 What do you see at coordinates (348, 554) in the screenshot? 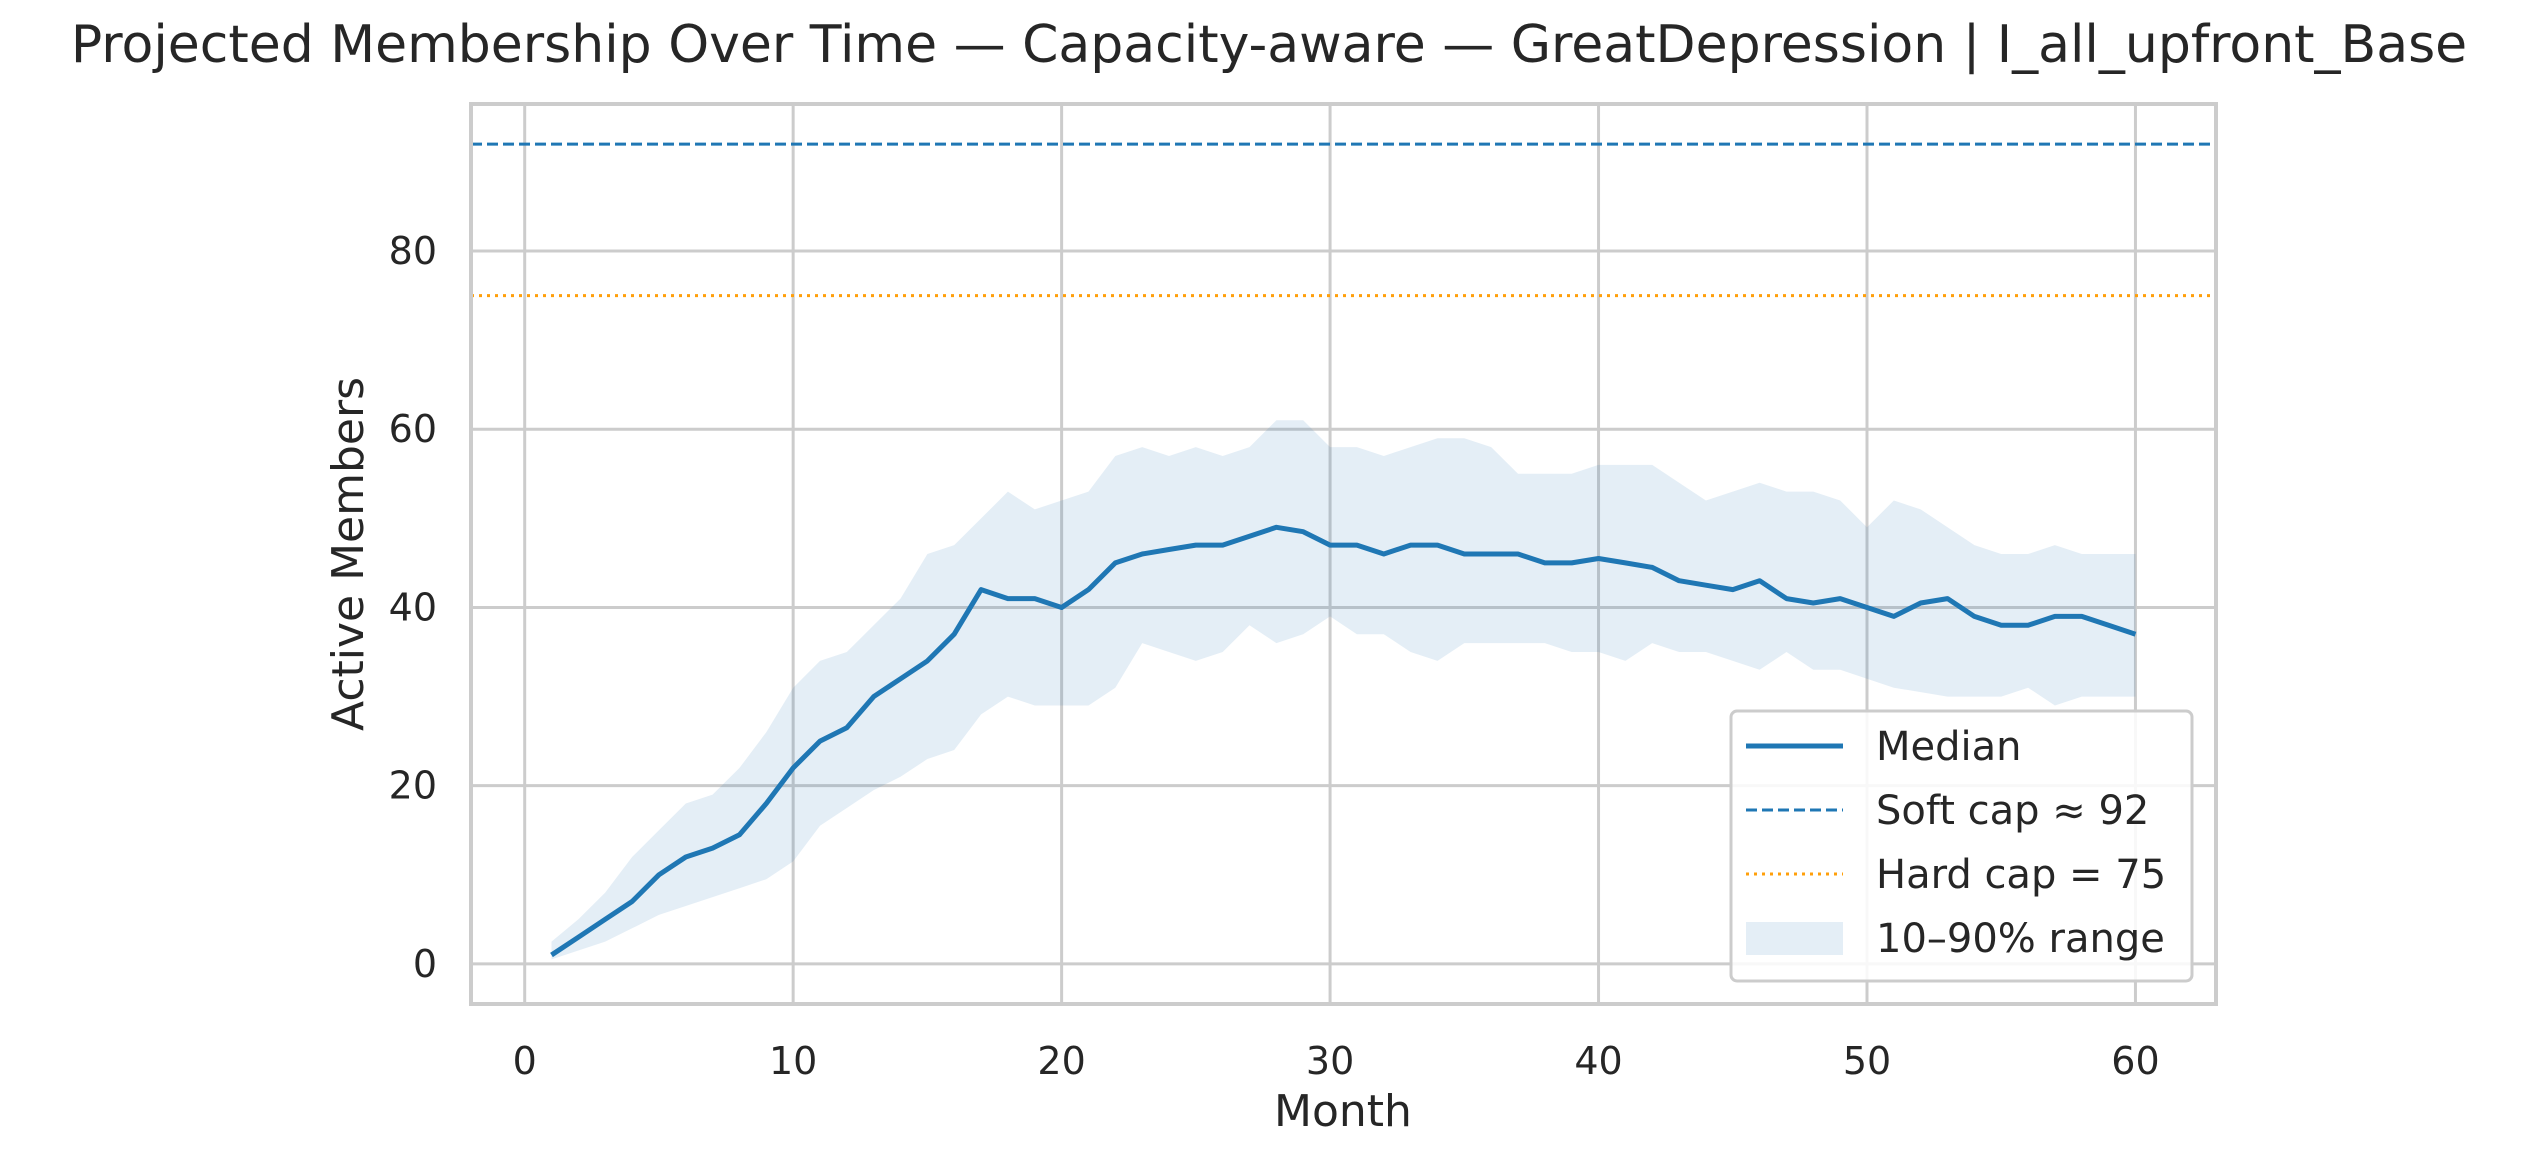
I see `y-axis-label: Active Members` at bounding box center [348, 554].